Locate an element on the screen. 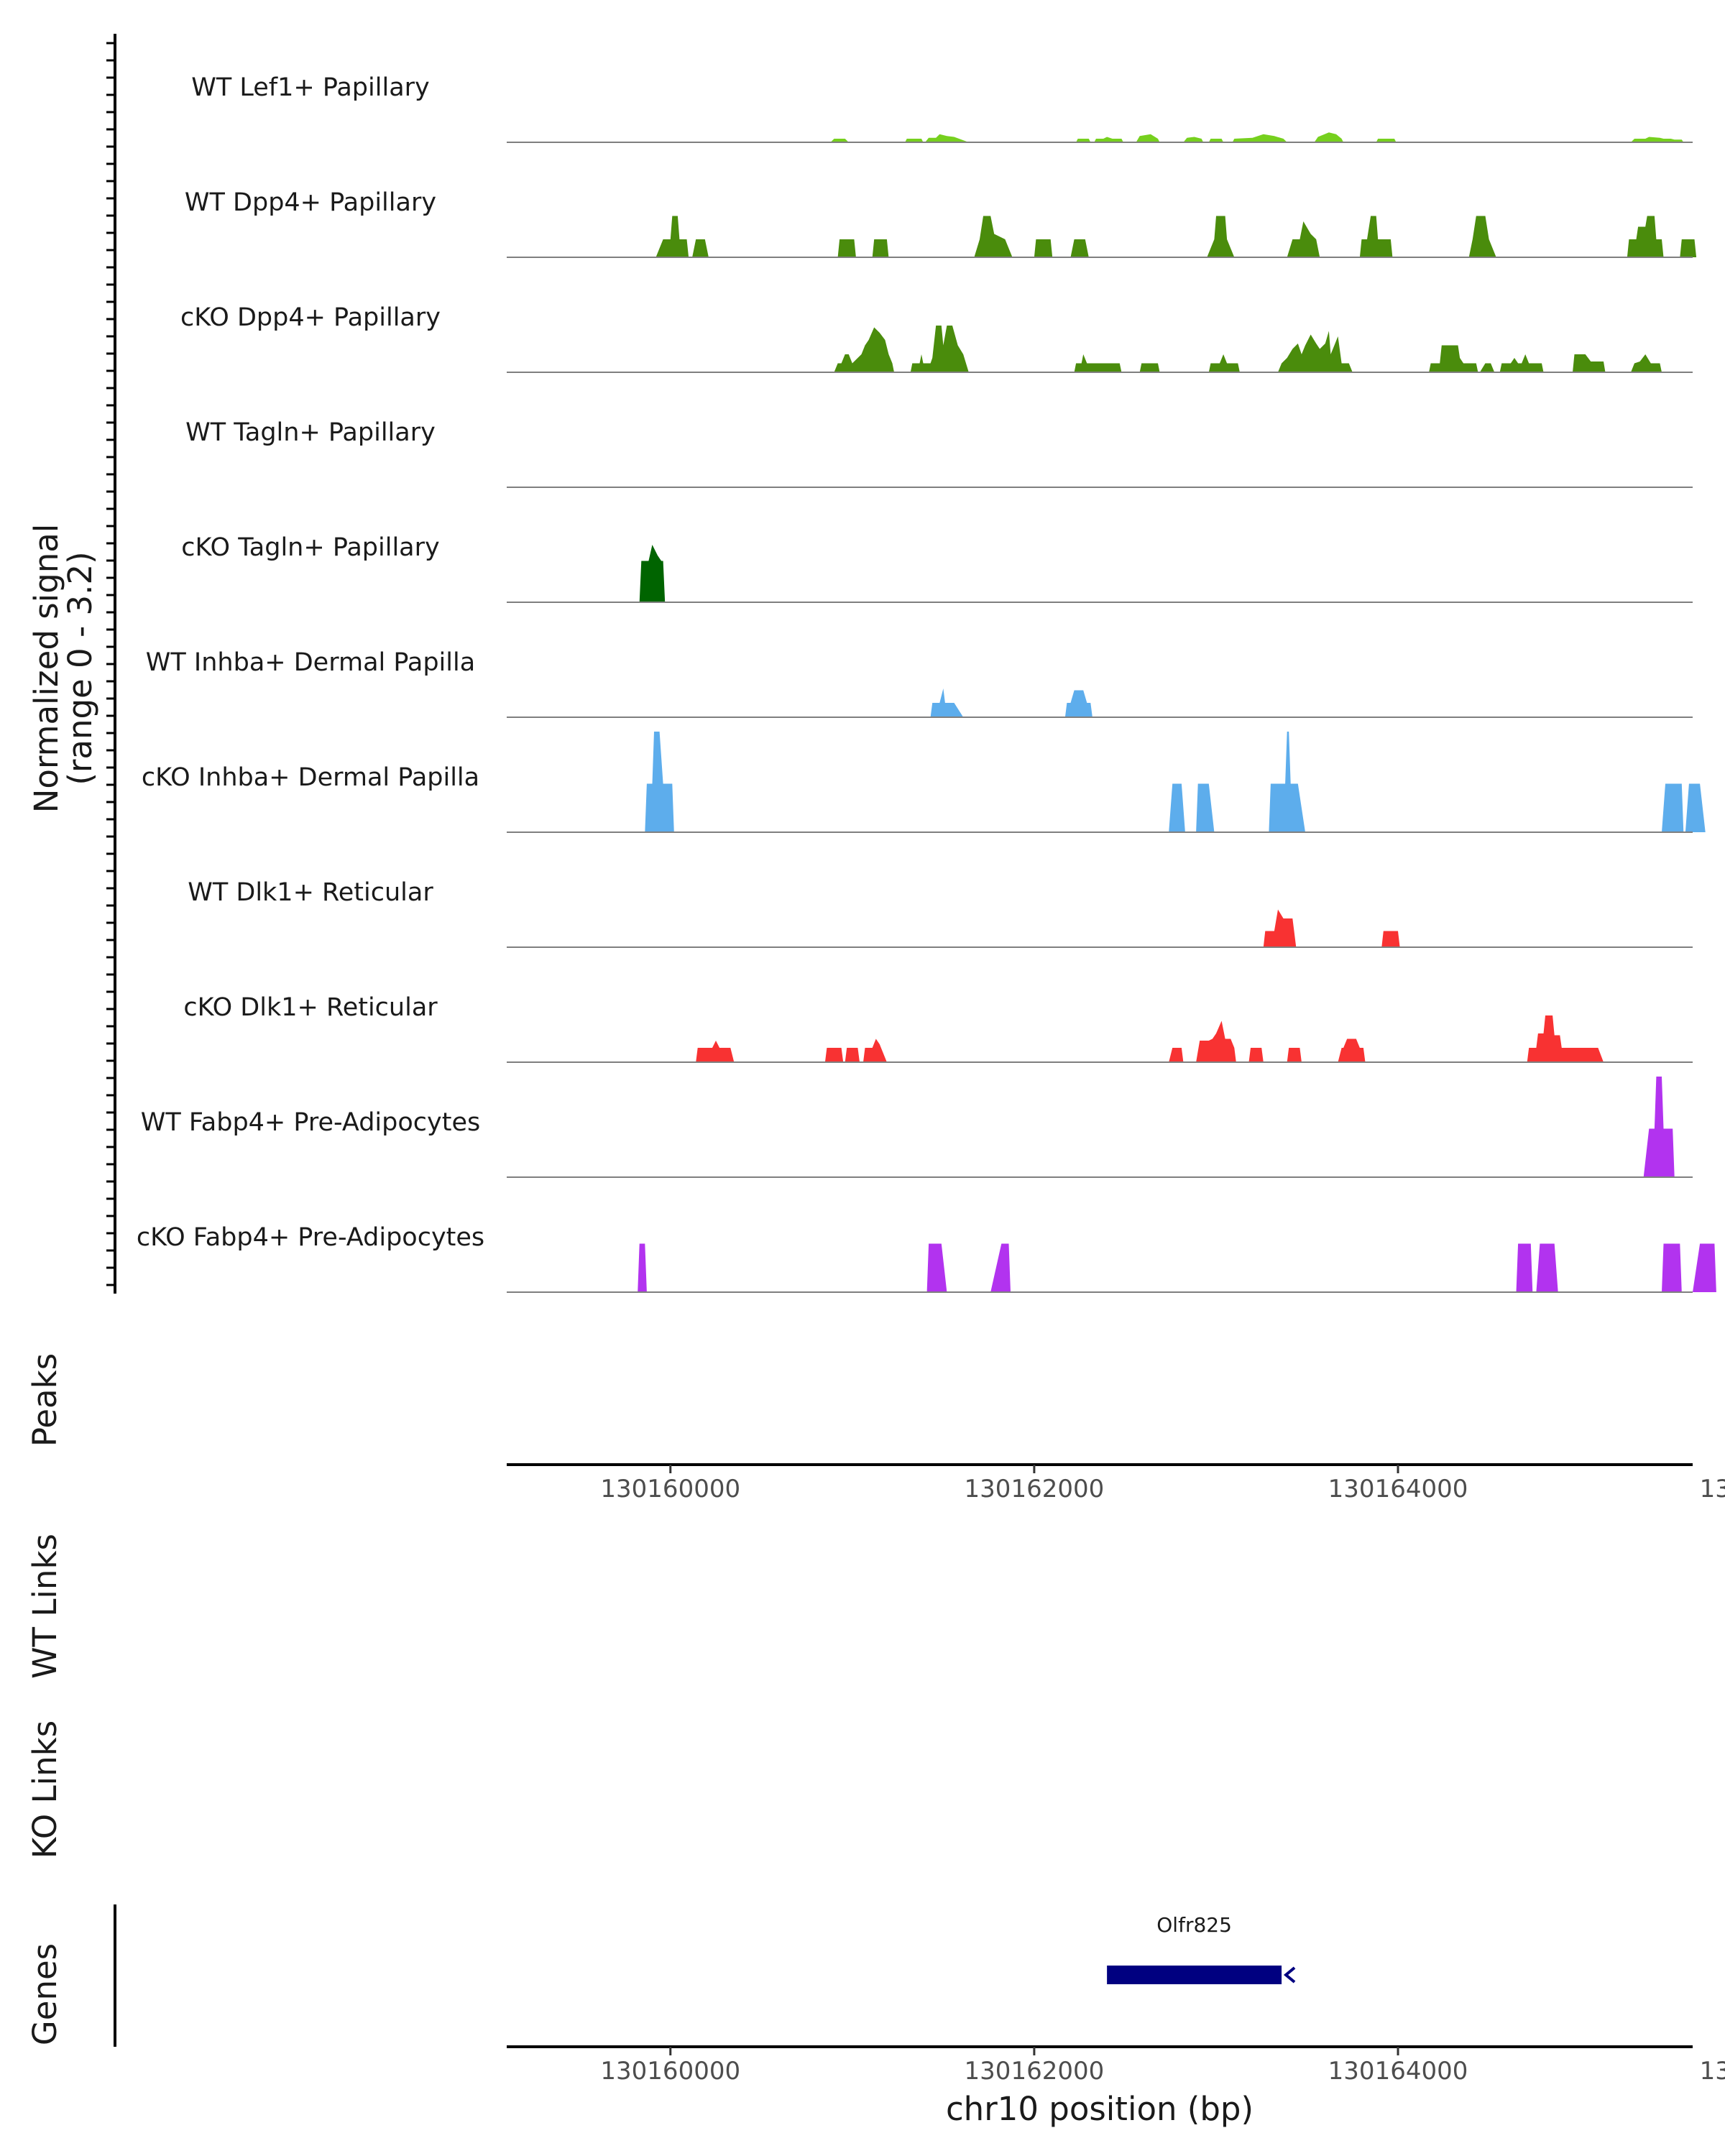 Image resolution: width=1725 pixels, height=2156 pixels. coverage-y-title: Normalized signal is located at coordinates (46, 669).